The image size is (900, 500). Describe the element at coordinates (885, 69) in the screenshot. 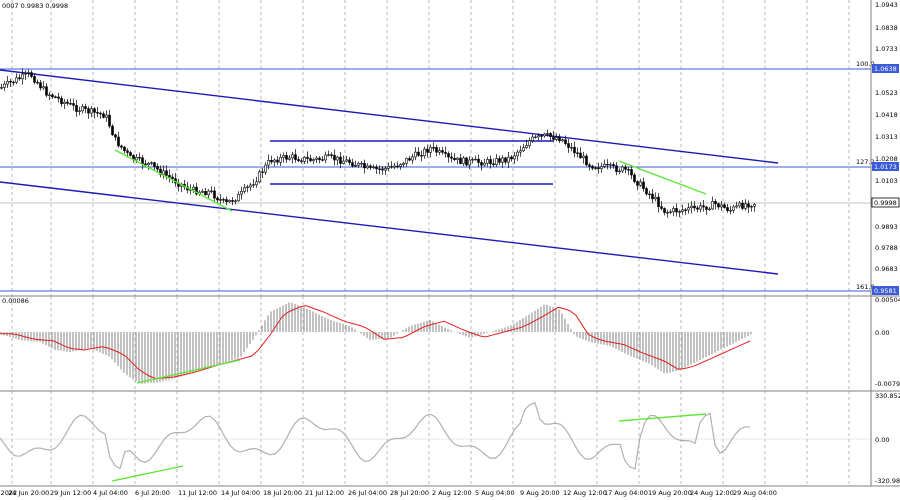

I see `fib-price-tag-100-text: 1.0638` at that location.